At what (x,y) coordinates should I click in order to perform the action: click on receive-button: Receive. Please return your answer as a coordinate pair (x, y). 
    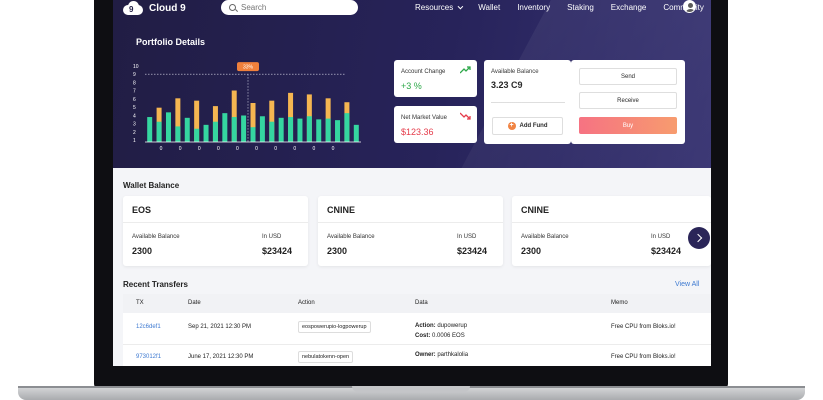
    Looking at the image, I should click on (628, 100).